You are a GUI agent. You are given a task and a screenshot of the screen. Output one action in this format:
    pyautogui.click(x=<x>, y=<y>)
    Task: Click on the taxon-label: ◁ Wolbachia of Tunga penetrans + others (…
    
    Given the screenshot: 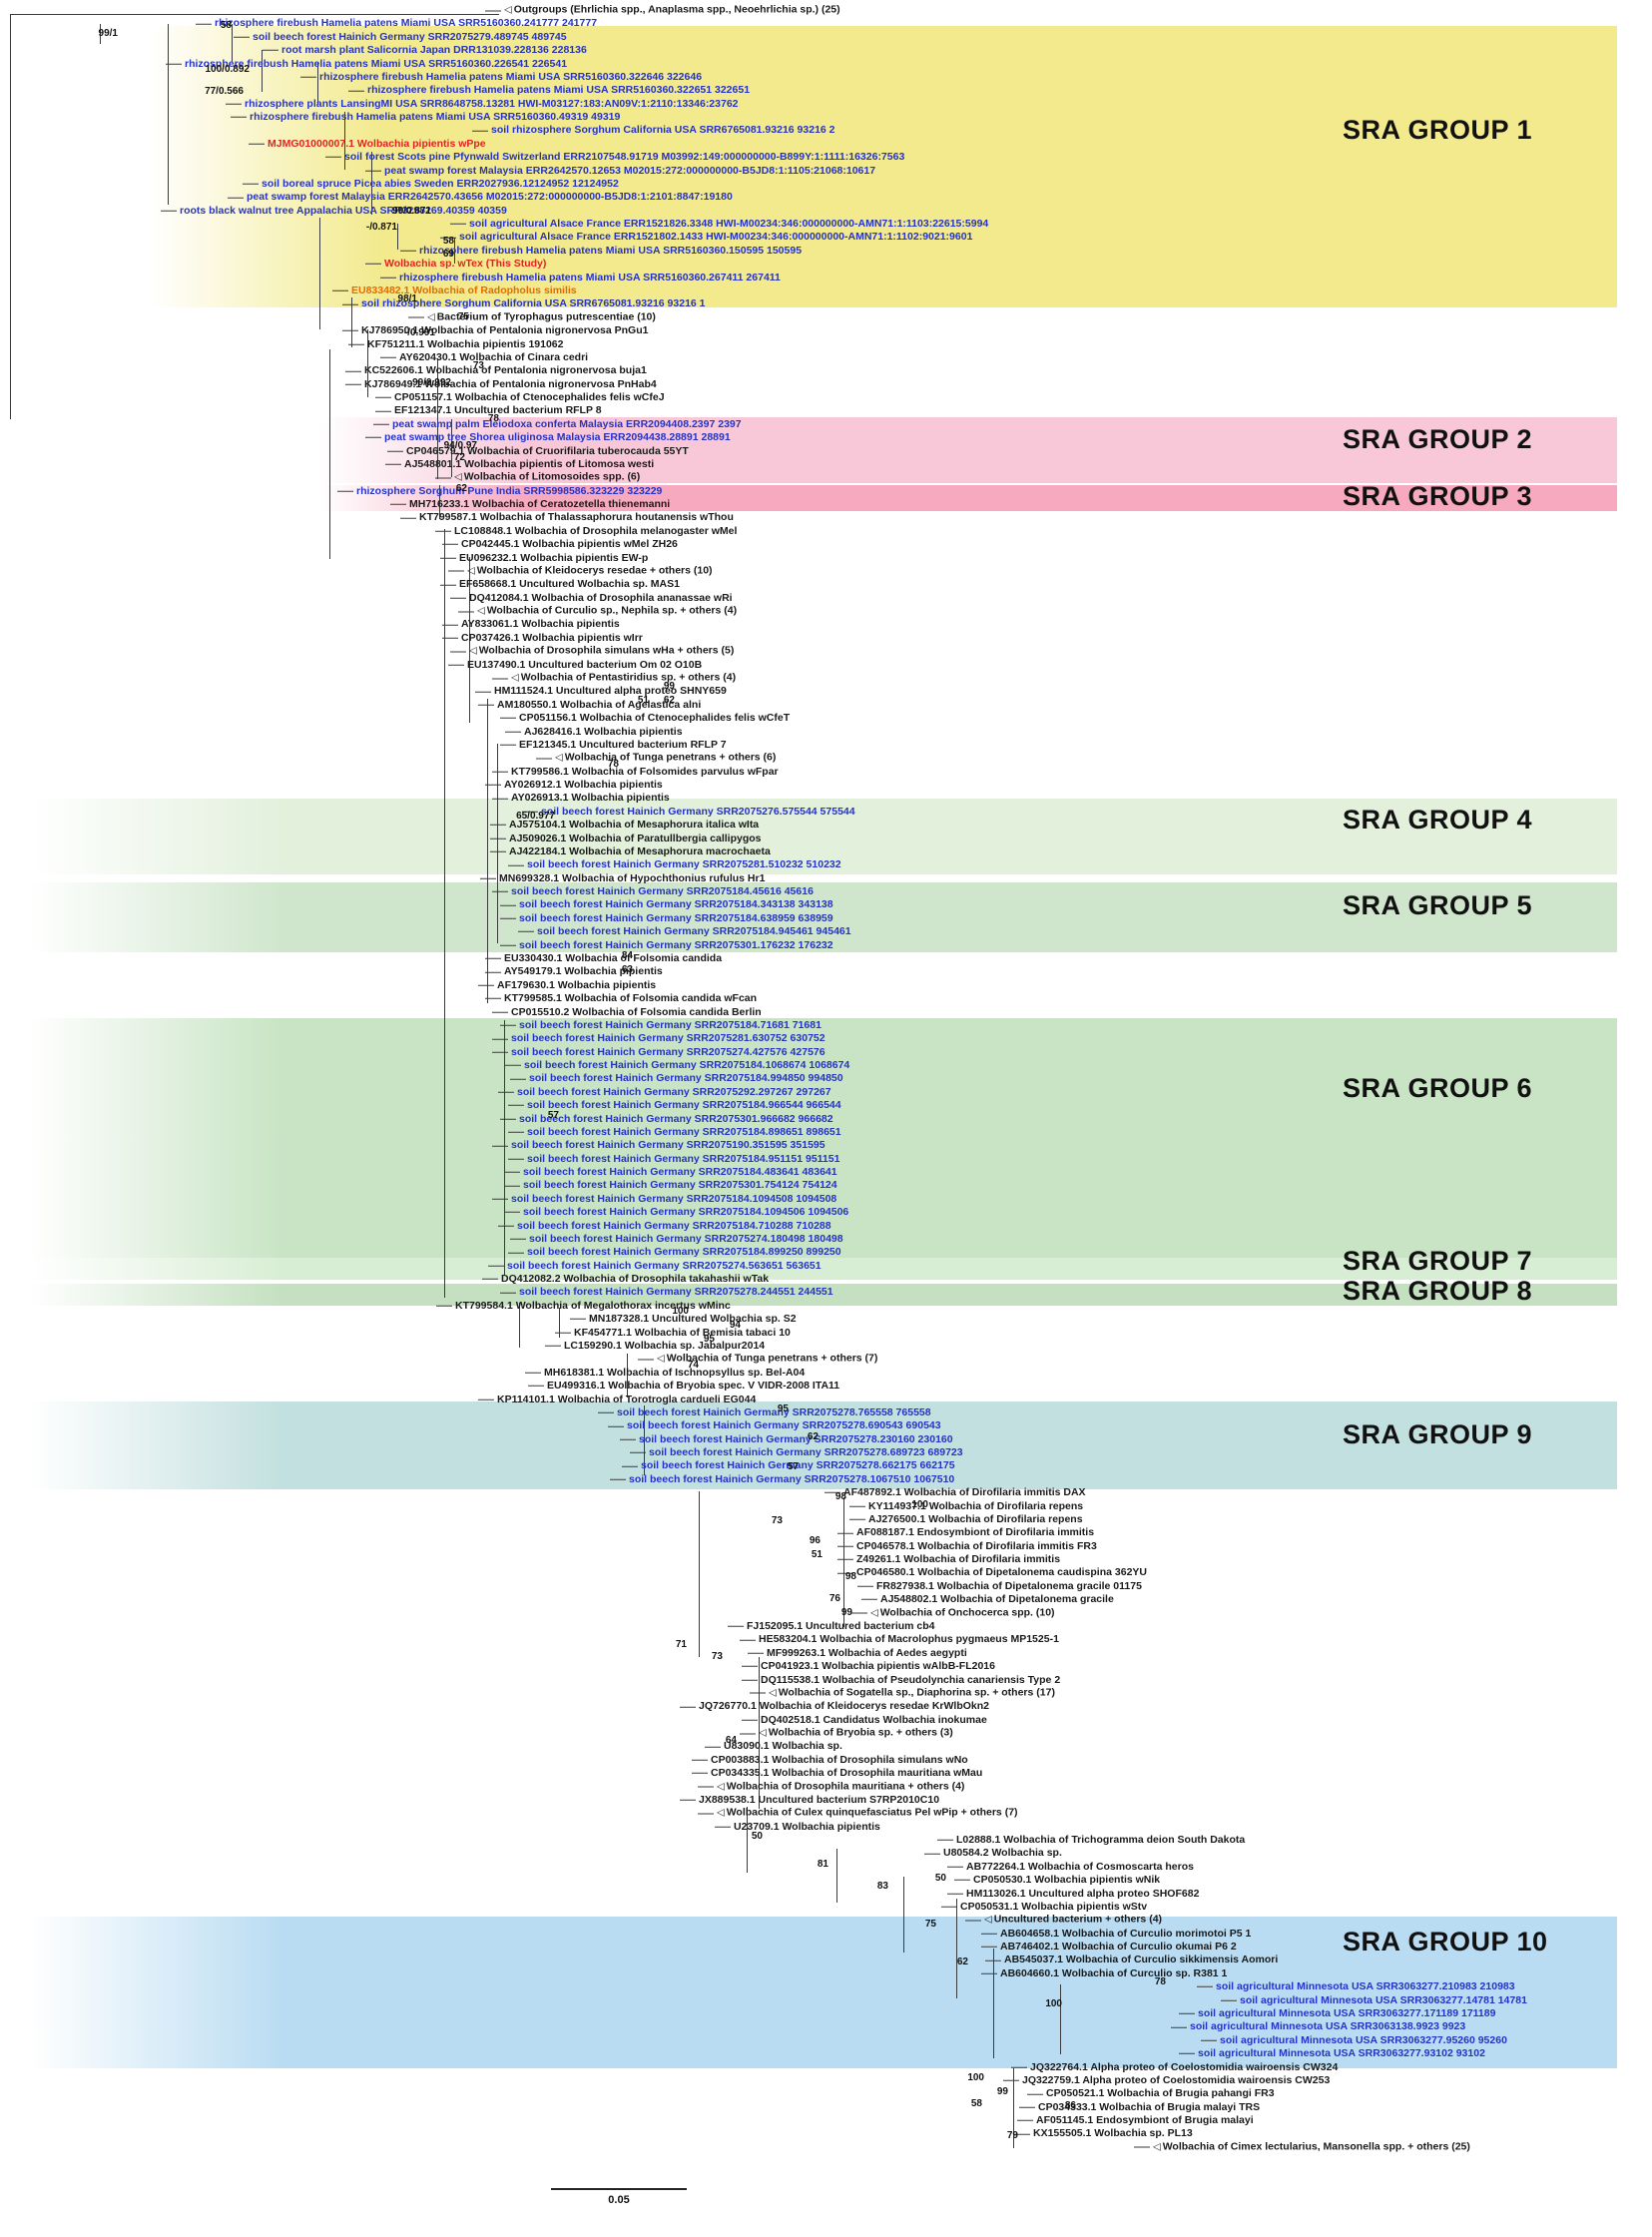 What is the action you would take?
    pyautogui.click(x=655, y=759)
    